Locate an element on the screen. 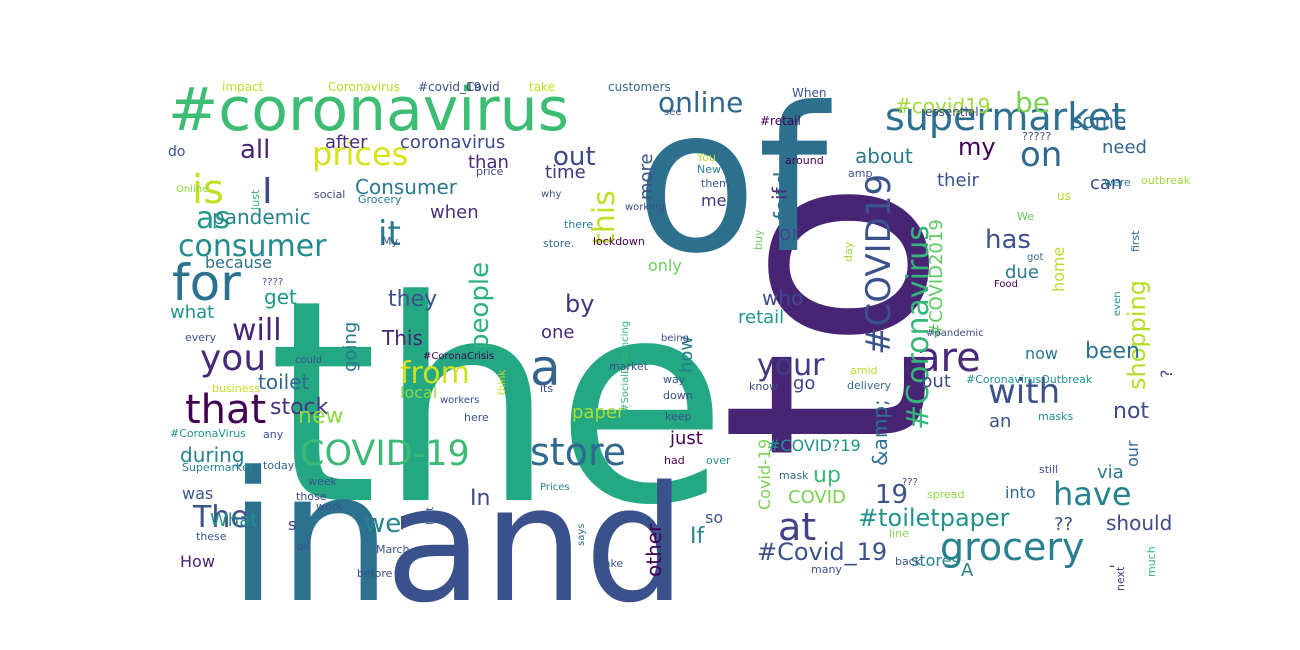 The height and width of the screenshot is (650, 1300). word-will-29: will is located at coordinates (257, 330).